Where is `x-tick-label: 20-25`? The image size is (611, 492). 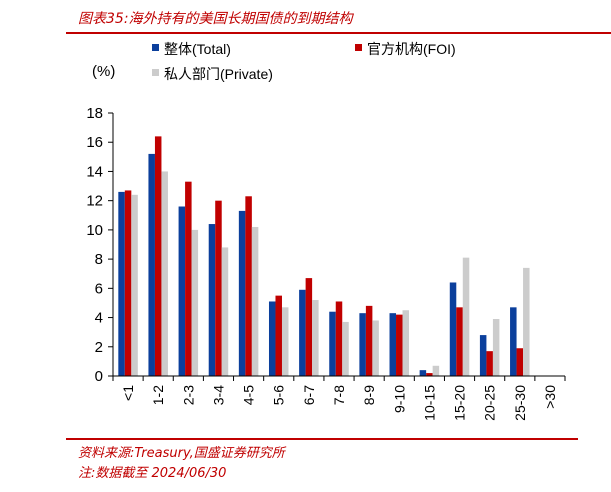
x-tick-label: 20-25 is located at coordinates (490, 403).